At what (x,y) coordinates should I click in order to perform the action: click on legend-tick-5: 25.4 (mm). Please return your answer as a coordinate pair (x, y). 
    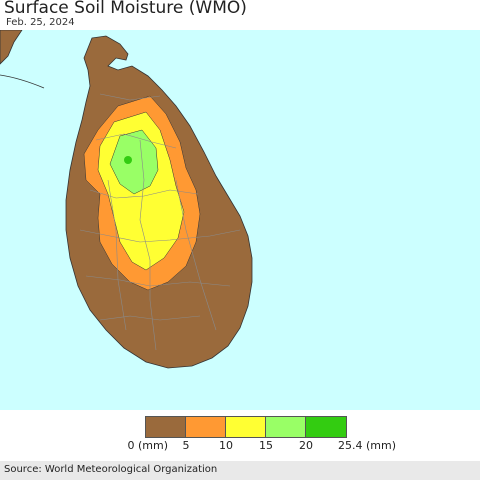
    Looking at the image, I should click on (367, 445).